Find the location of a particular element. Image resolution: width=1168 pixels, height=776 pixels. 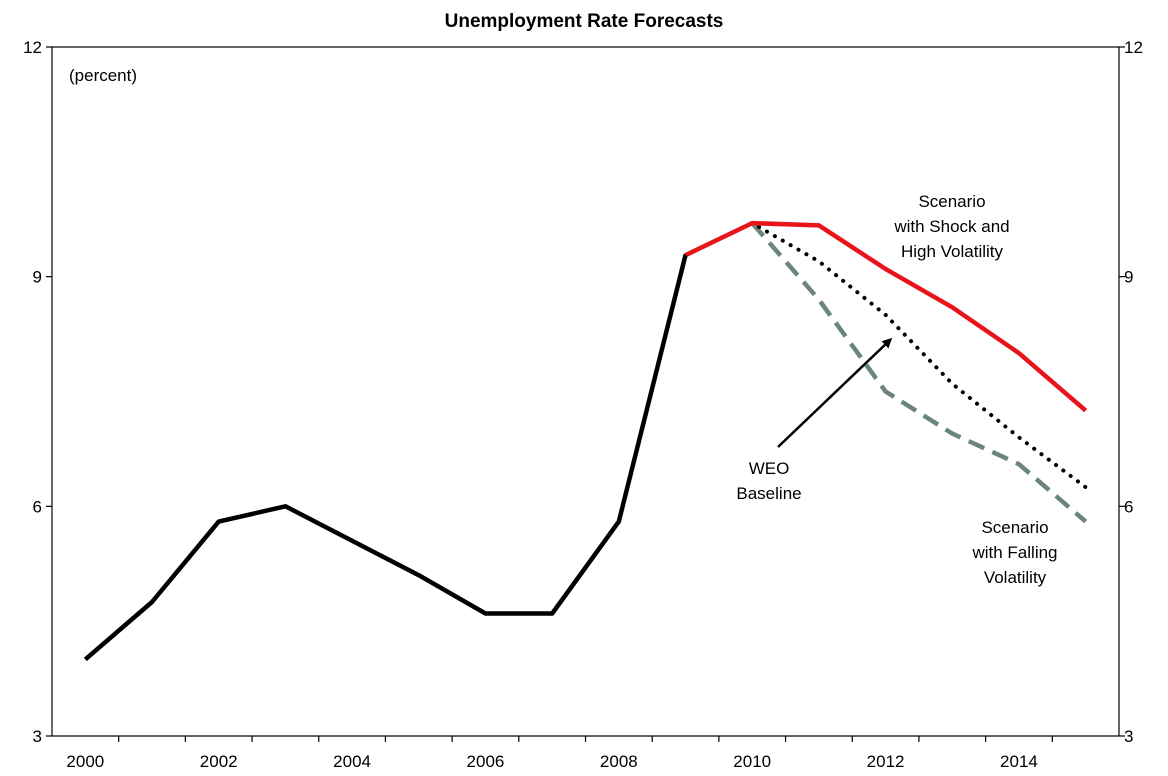

x-tick-label: 2014 is located at coordinates (1019, 761).